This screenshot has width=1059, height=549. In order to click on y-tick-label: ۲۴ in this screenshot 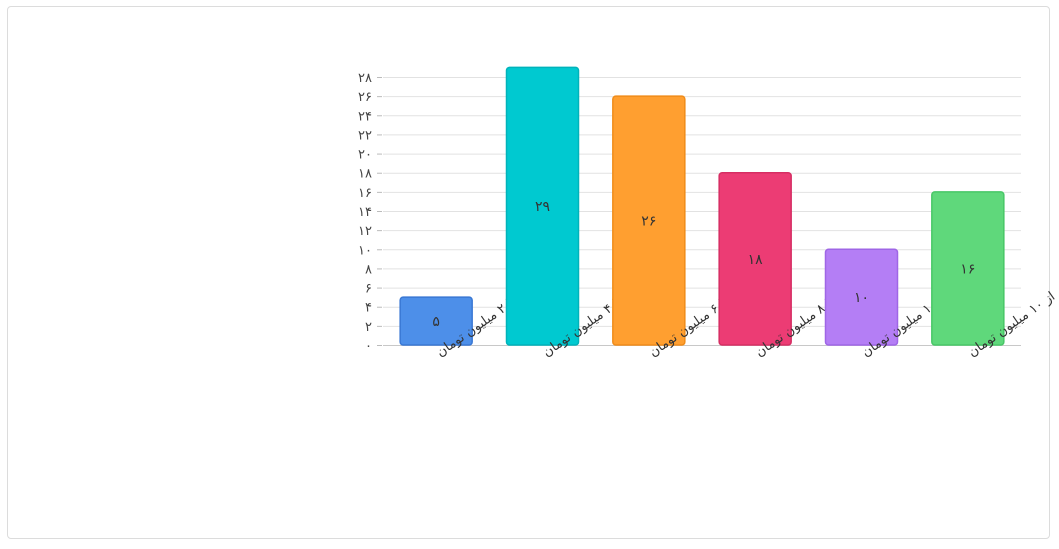, I will do `click(365, 116)`.